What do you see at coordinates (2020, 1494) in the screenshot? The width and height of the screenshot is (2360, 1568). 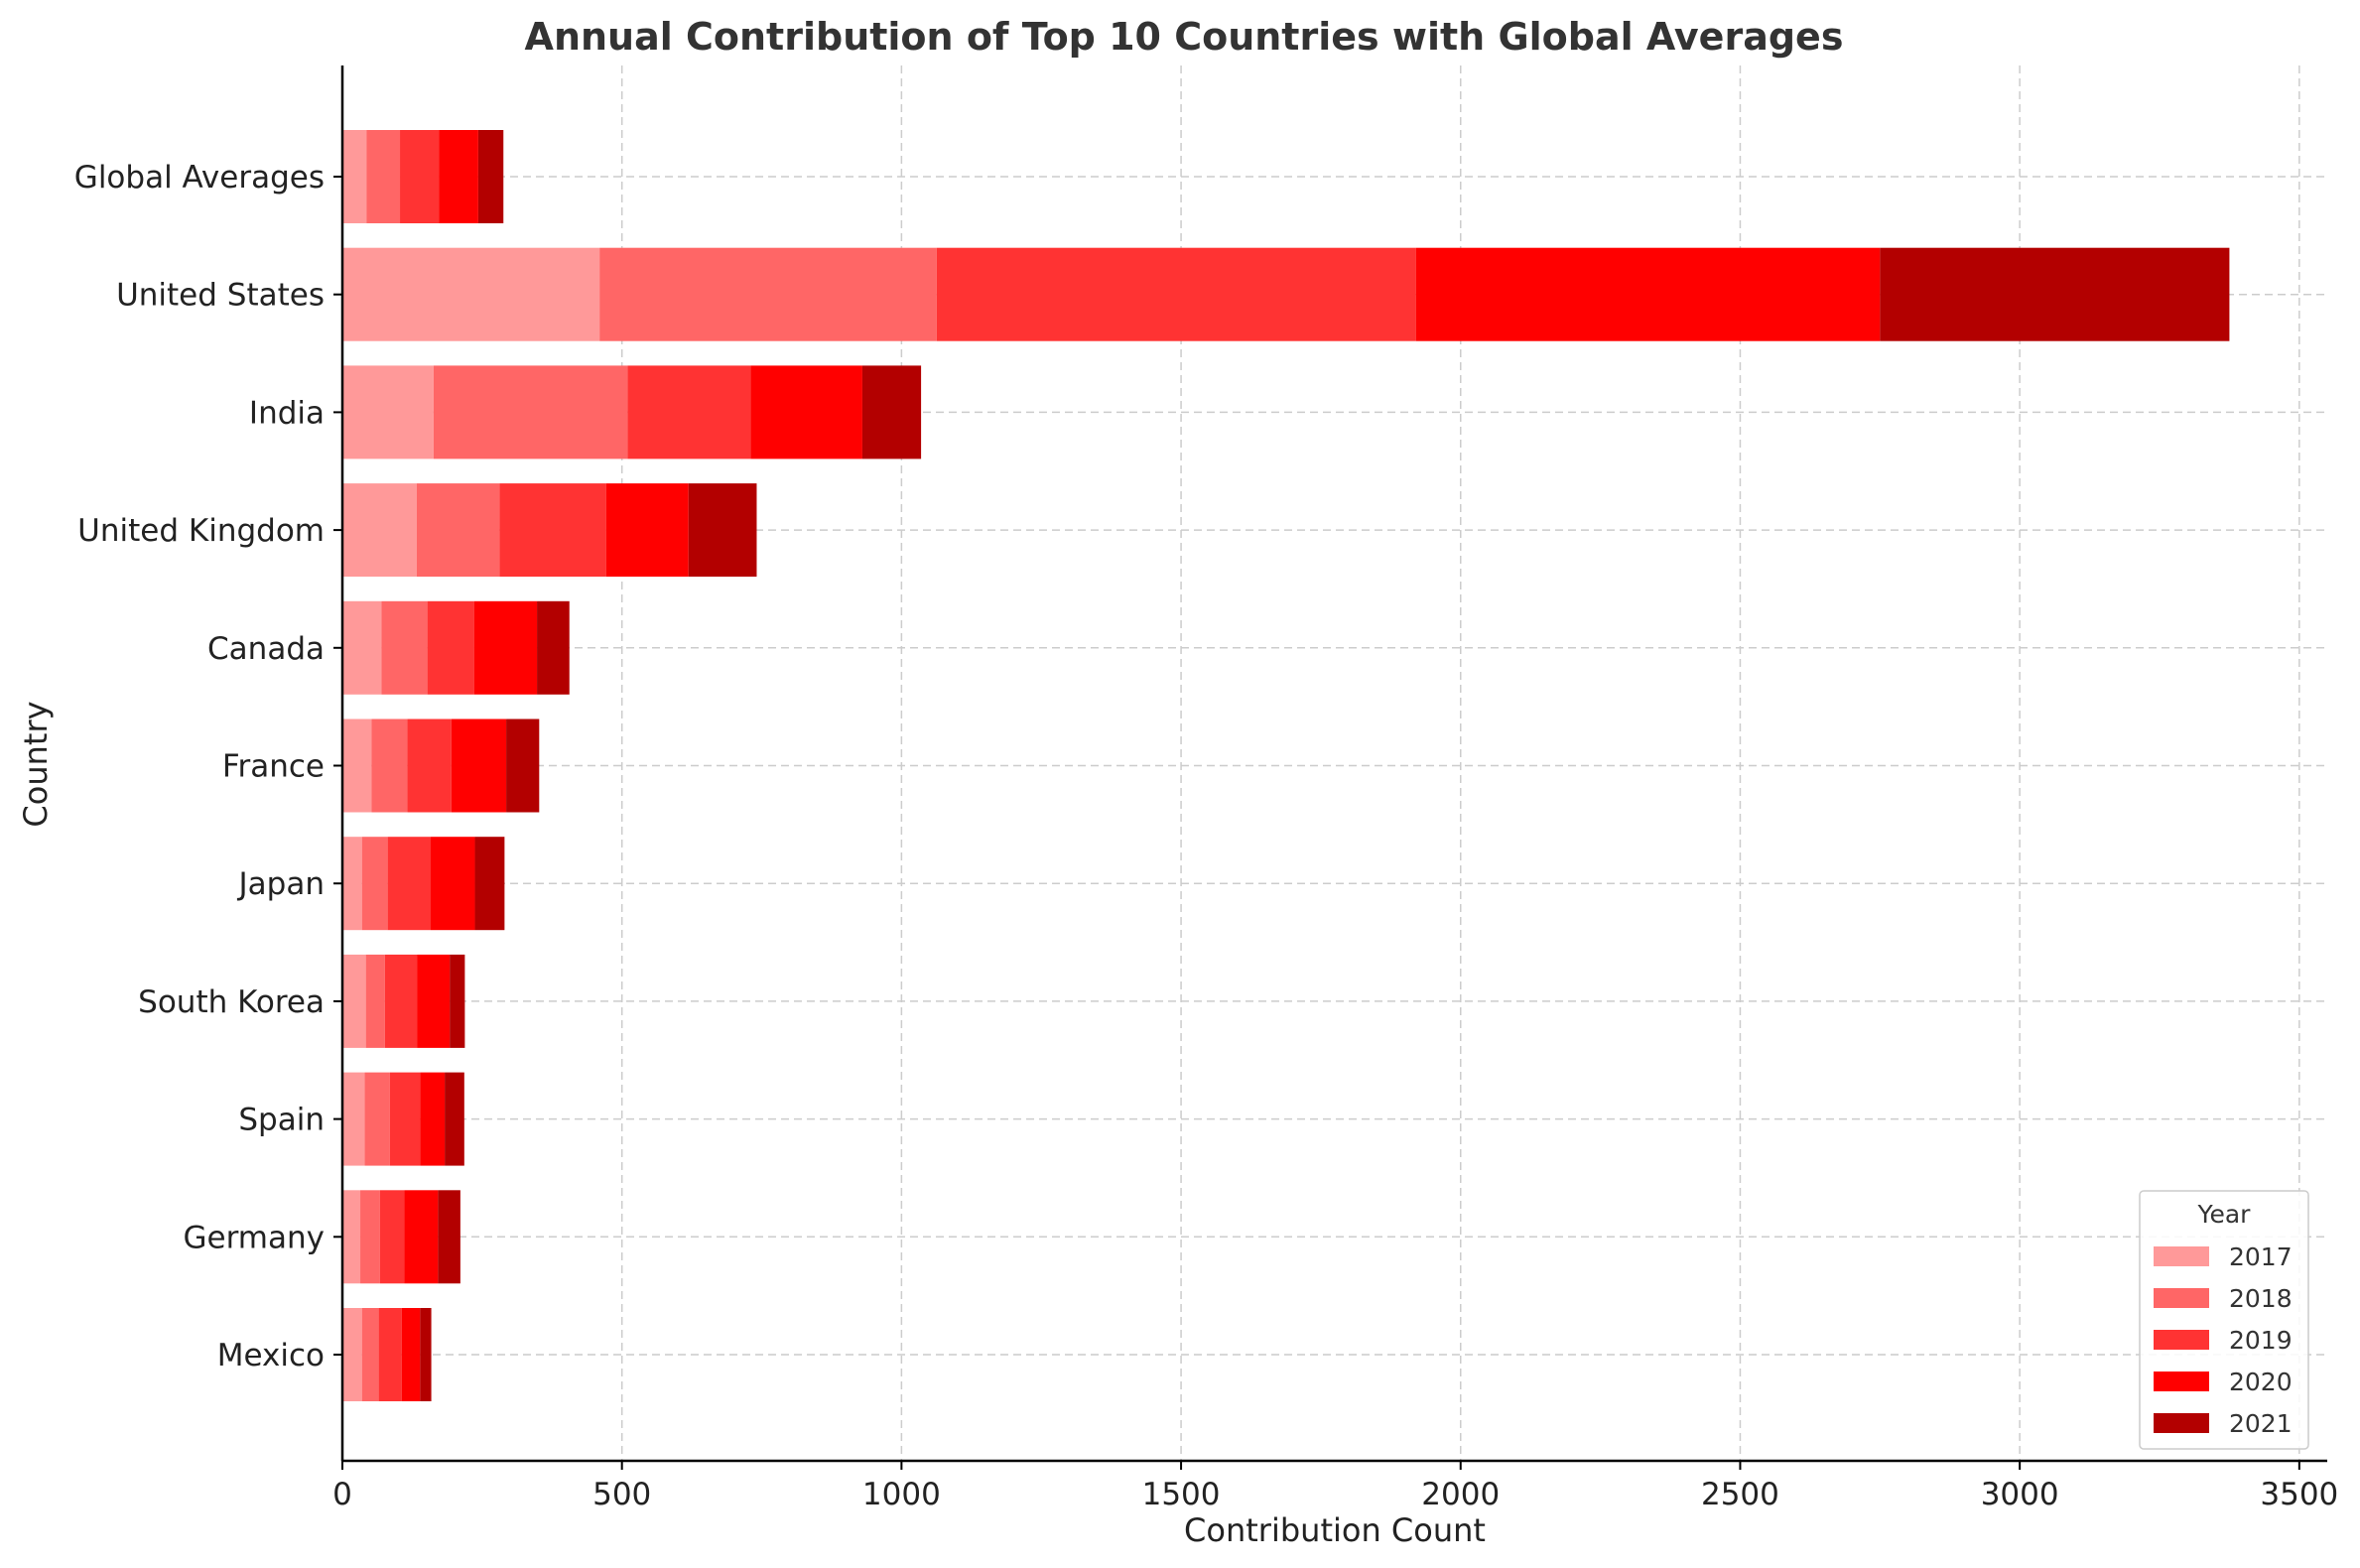 I see `x-tick-label: 3000` at bounding box center [2020, 1494].